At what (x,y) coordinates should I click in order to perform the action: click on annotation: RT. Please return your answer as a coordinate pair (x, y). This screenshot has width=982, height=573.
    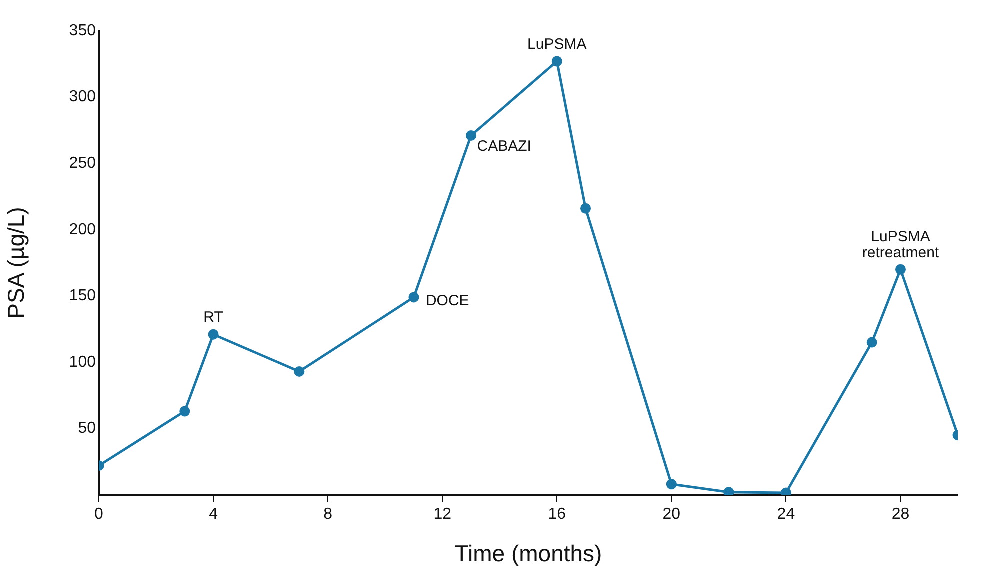
    Looking at the image, I should click on (214, 317).